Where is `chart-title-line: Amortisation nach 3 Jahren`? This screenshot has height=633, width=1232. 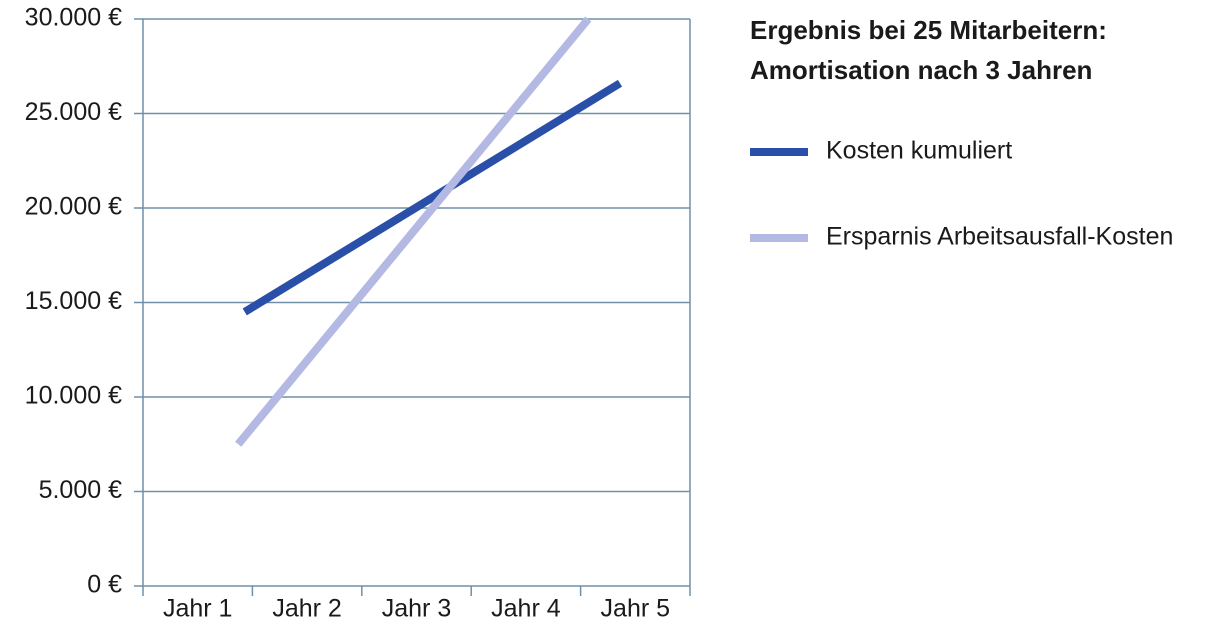
chart-title-line: Amortisation nach 3 Jahren is located at coordinates (921, 70).